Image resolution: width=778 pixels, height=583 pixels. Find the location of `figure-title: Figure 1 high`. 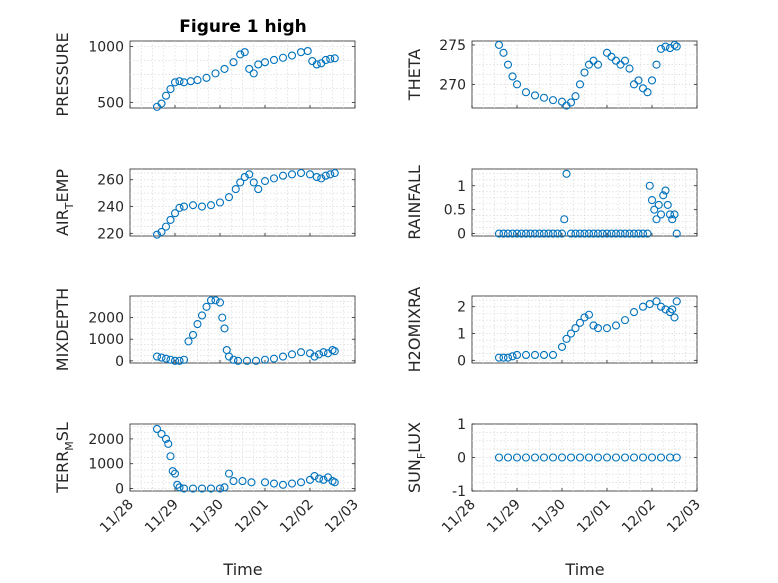

figure-title: Figure 1 high is located at coordinates (243, 27).